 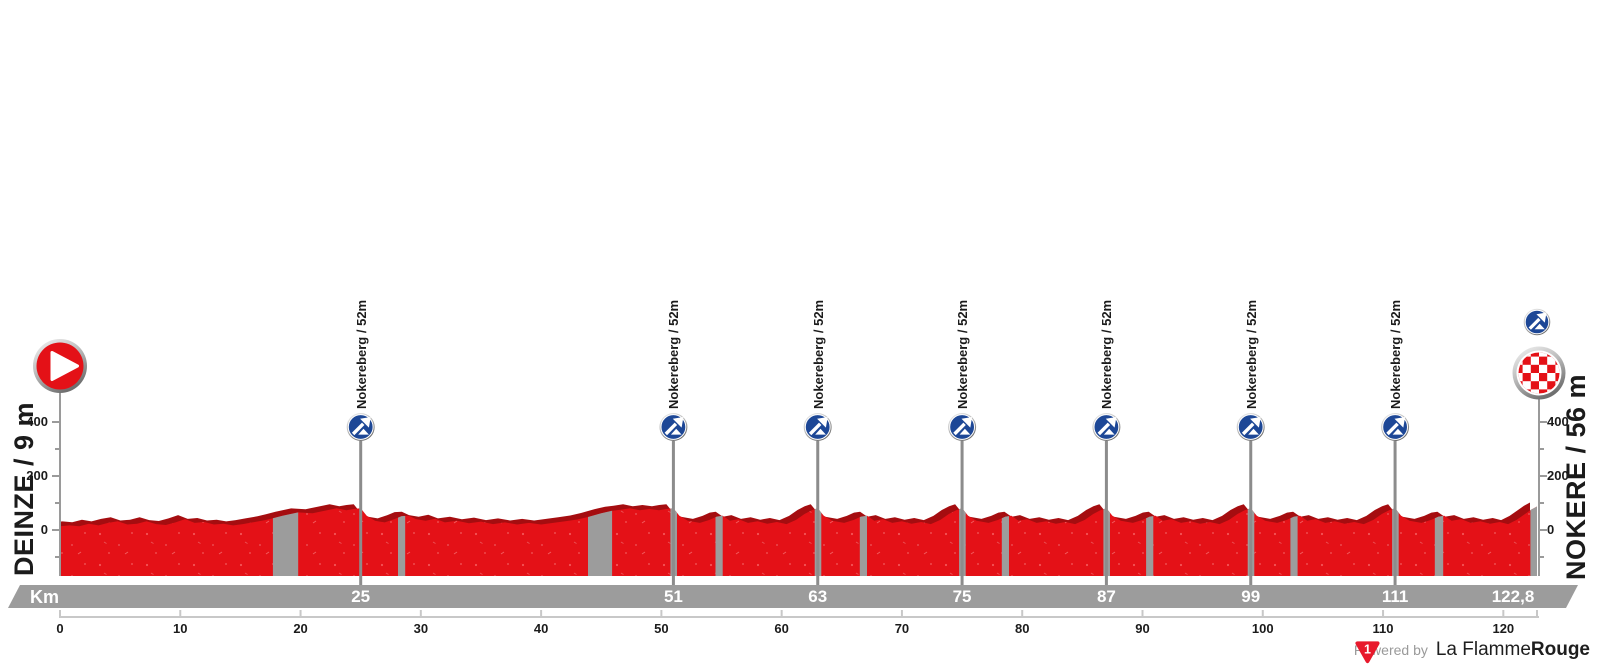 I want to click on km-bar, so click(x=793, y=596).